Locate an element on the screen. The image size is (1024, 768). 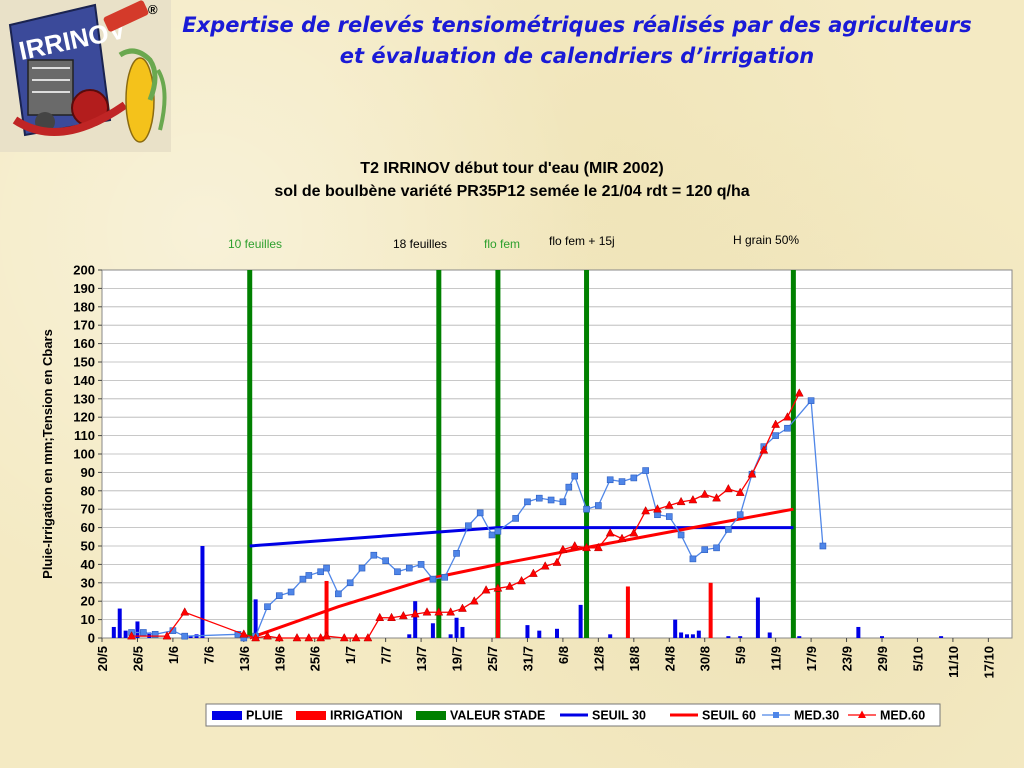
y-tick-label: 170 is located at coordinates (84, 325).